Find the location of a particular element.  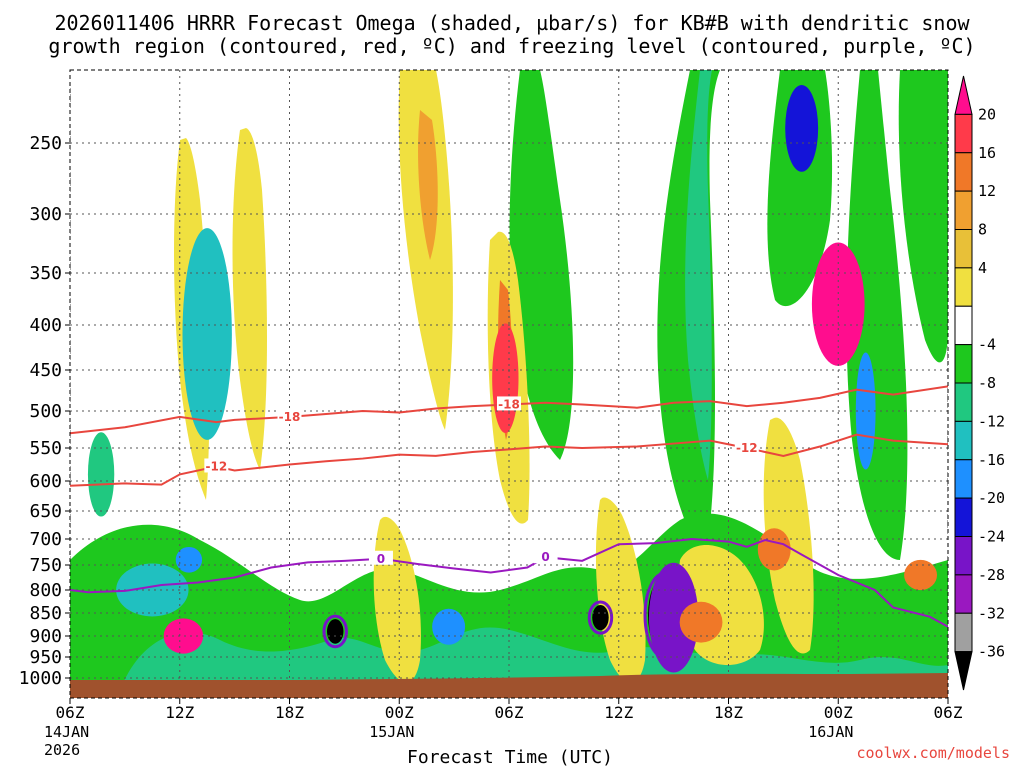

y-tick-label-850: 850 is located at coordinates (45, 613).